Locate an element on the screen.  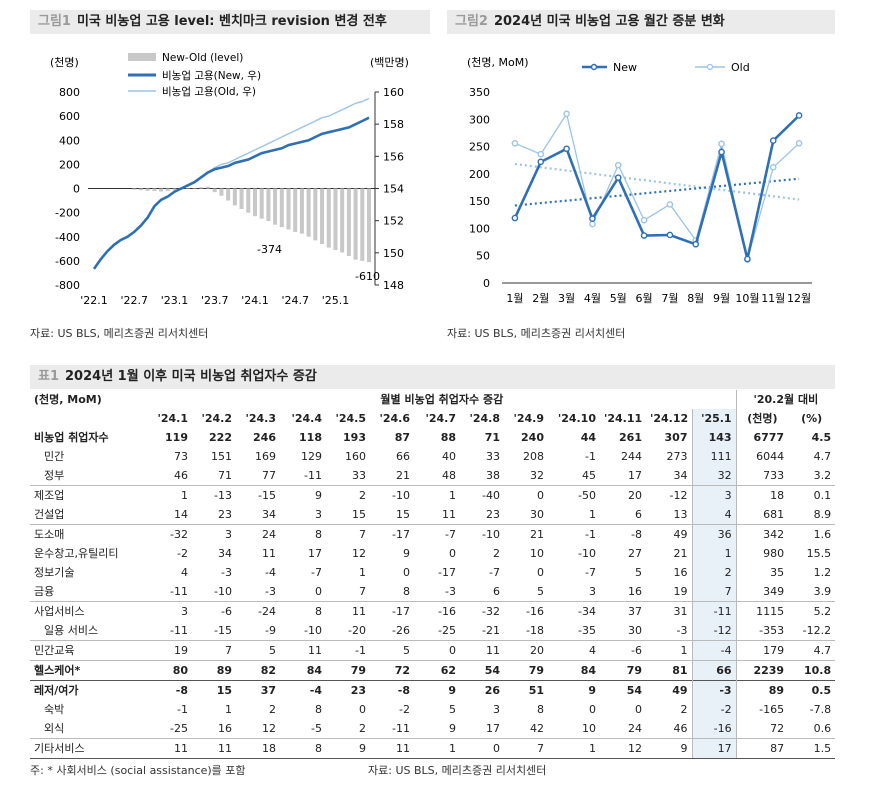
table-row: 제조업 1 -13 -15 9 2 -10 1 -40 0 -50 20 -12 3 18 0.1 is located at coordinates (433, 495).